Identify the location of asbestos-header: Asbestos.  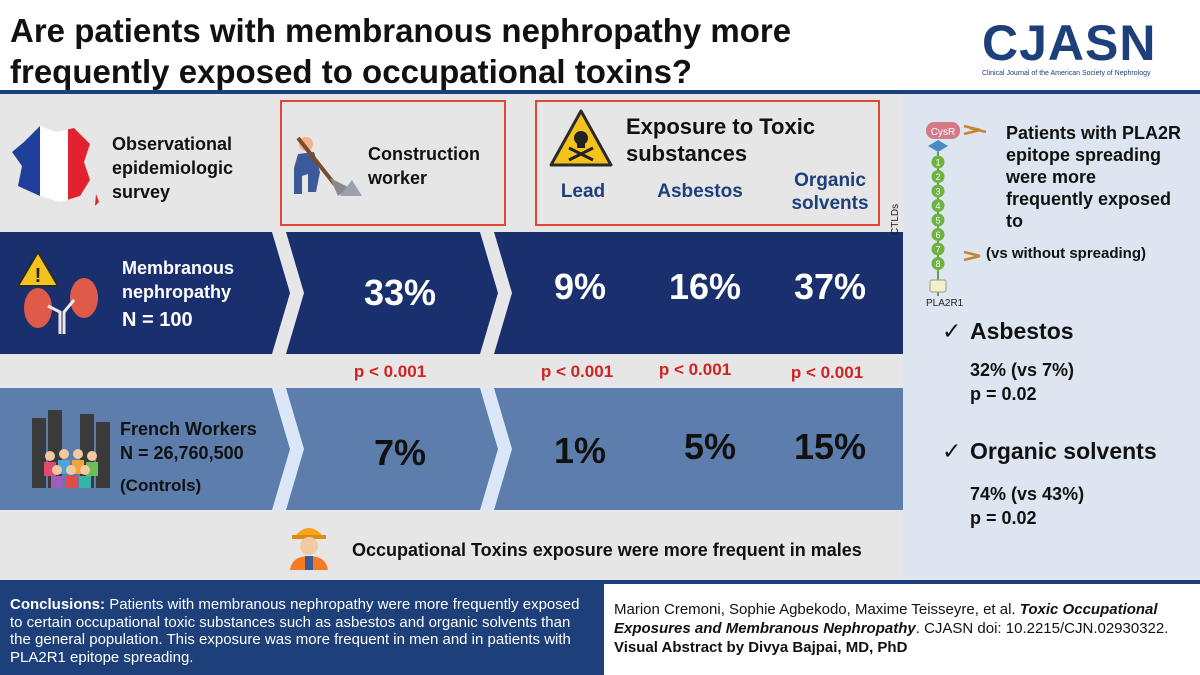
(700, 191).